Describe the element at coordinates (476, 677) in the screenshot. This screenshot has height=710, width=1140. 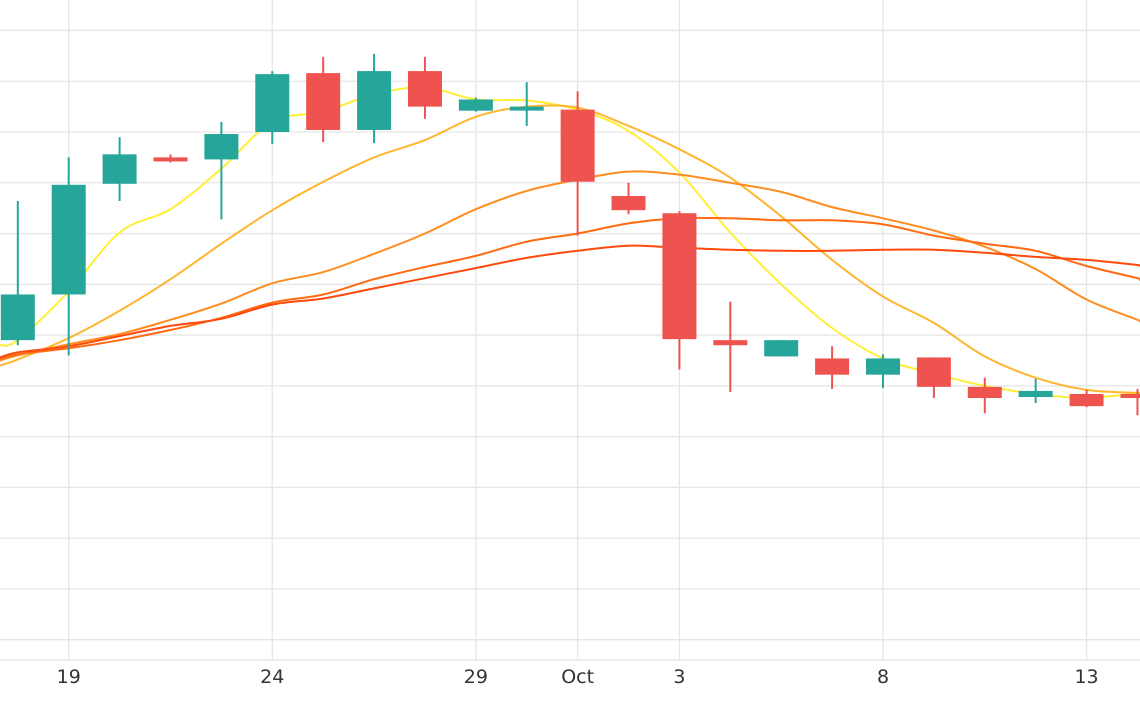
I see `x-tick-label: 29` at that location.